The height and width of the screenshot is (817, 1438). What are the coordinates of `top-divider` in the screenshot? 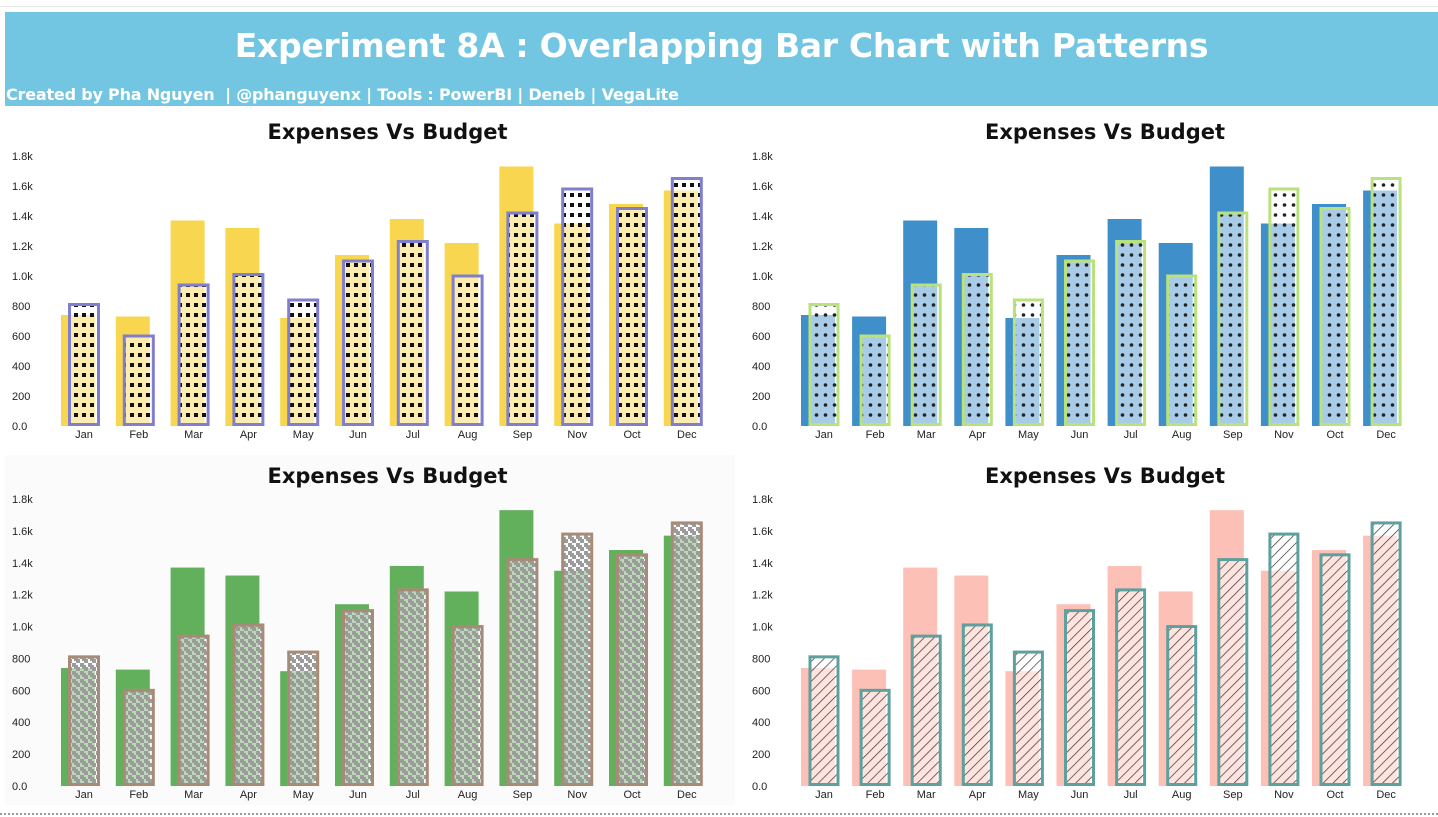 It's located at (719, 6).